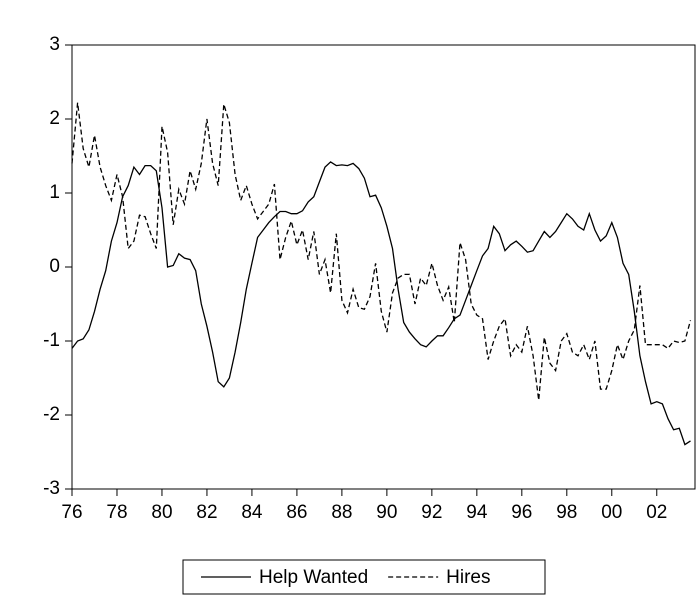 The image size is (700, 598). What do you see at coordinates (296, 512) in the screenshot?
I see `x-tick-label: 86` at bounding box center [296, 512].